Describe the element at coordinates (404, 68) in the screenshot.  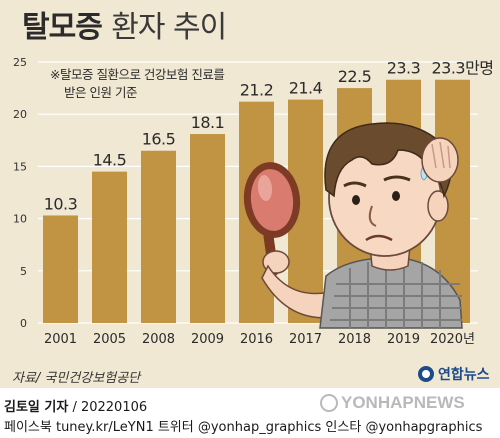
I see `value-label: 23.3` at that location.